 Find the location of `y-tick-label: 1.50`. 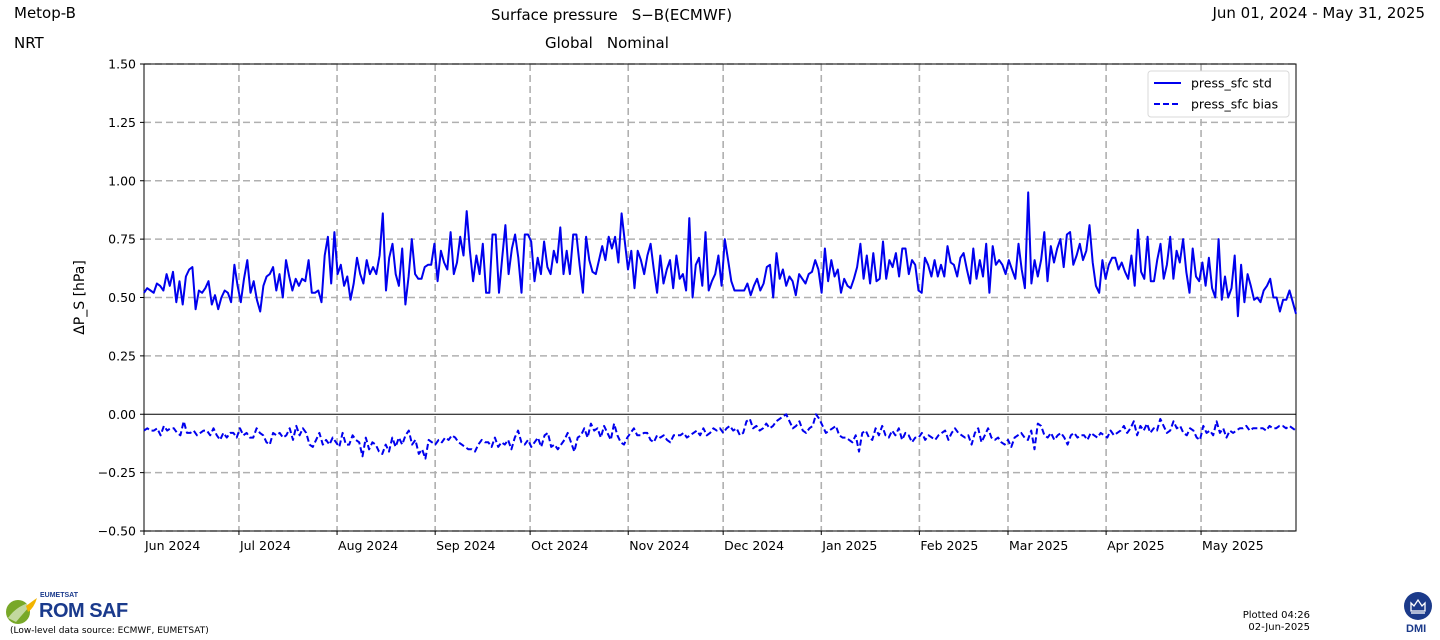

y-tick-label: 1.50 is located at coordinates (122, 64).